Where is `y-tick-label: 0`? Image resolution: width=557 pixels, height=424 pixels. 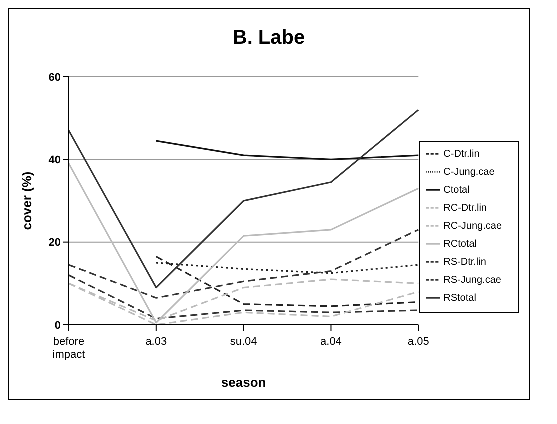
y-tick-label: 0 is located at coordinates (57, 326).